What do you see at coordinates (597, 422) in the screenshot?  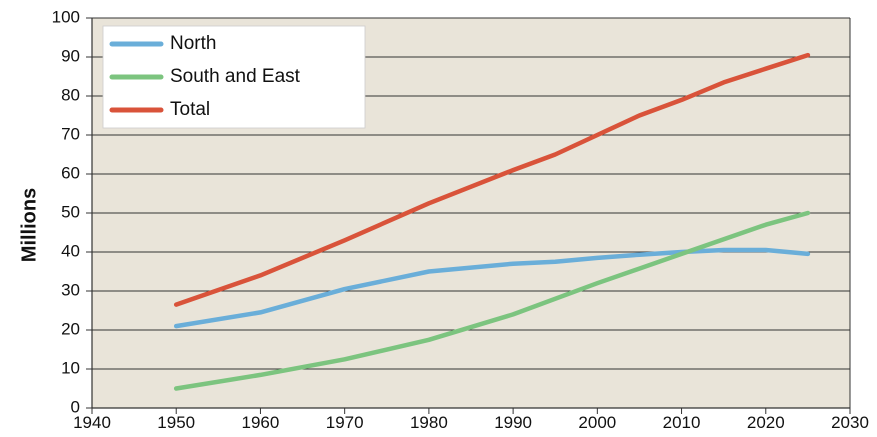 I see `x-tick-label: 2000` at bounding box center [597, 422].